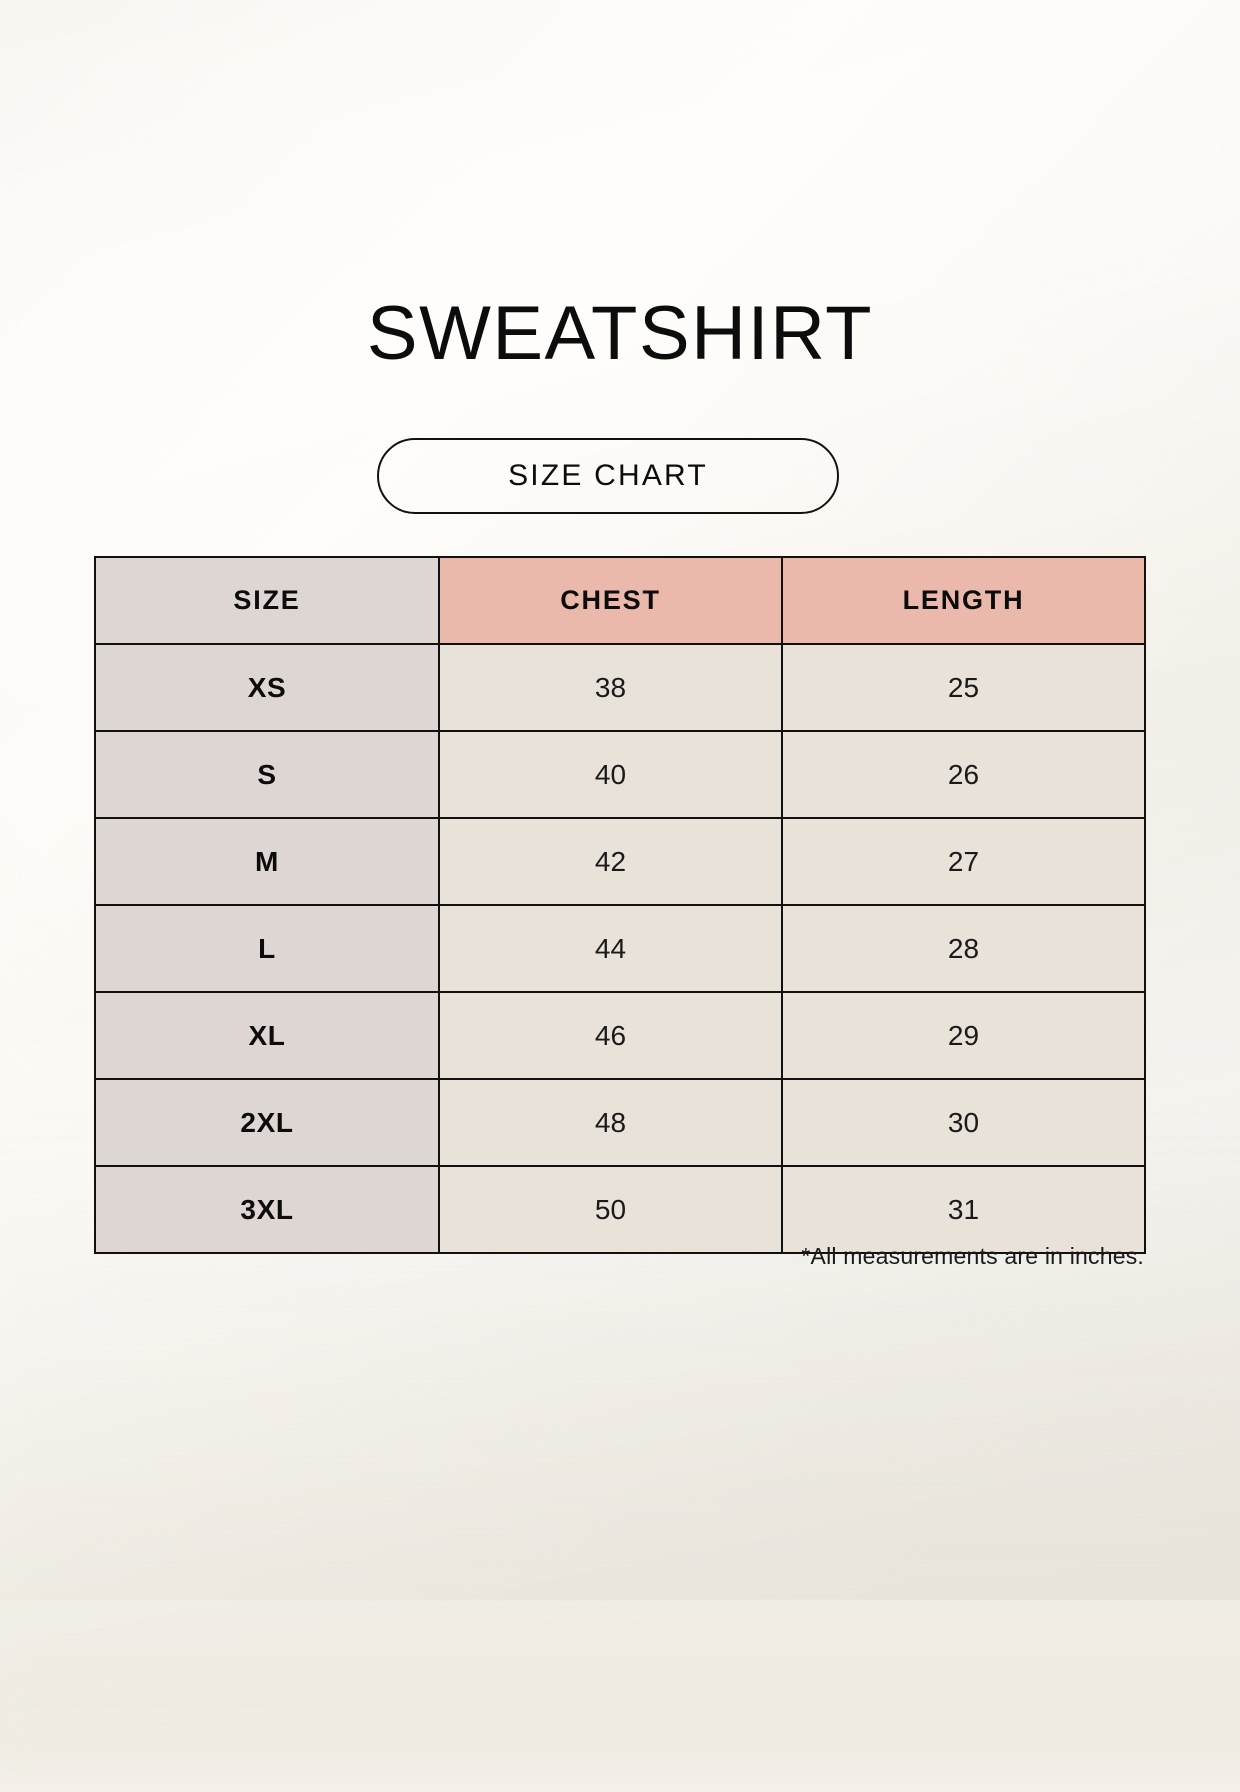 This screenshot has width=1240, height=1792. Describe the element at coordinates (267, 948) in the screenshot. I see `cell-size: L` at that location.